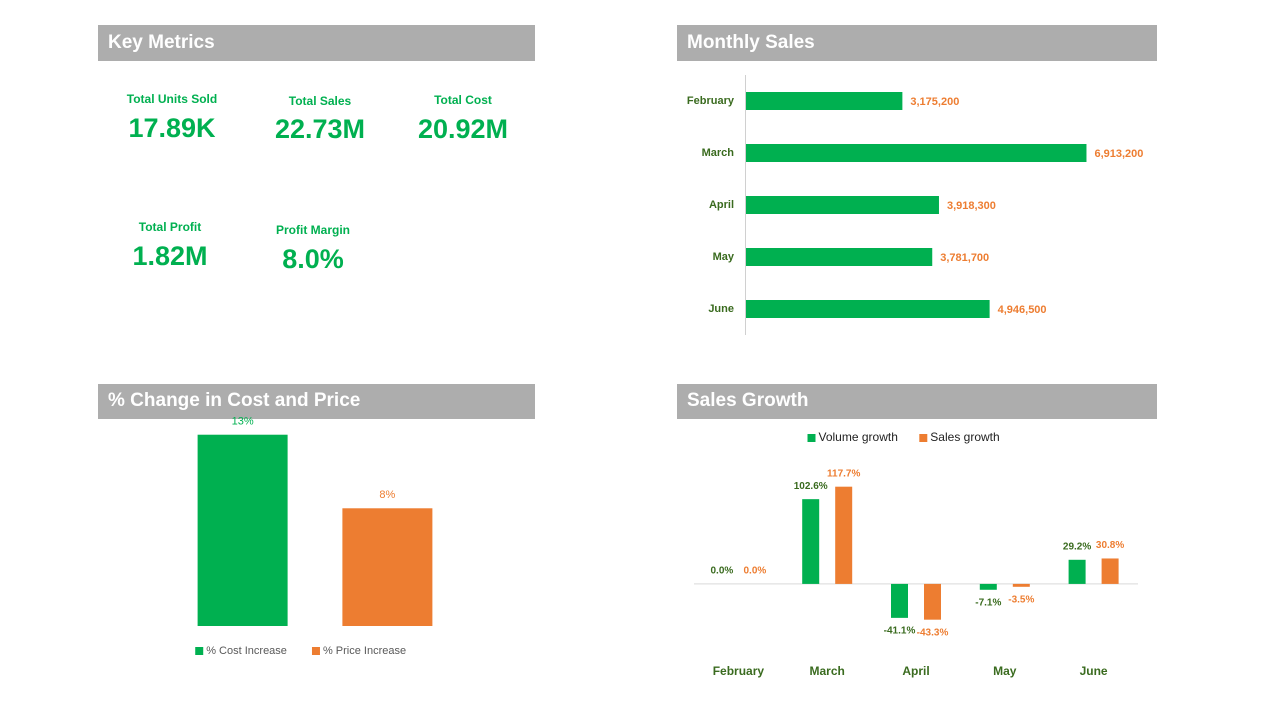 Image resolution: width=1280 pixels, height=720 pixels. I want to click on metric-value: 8.0%, so click(313, 259).